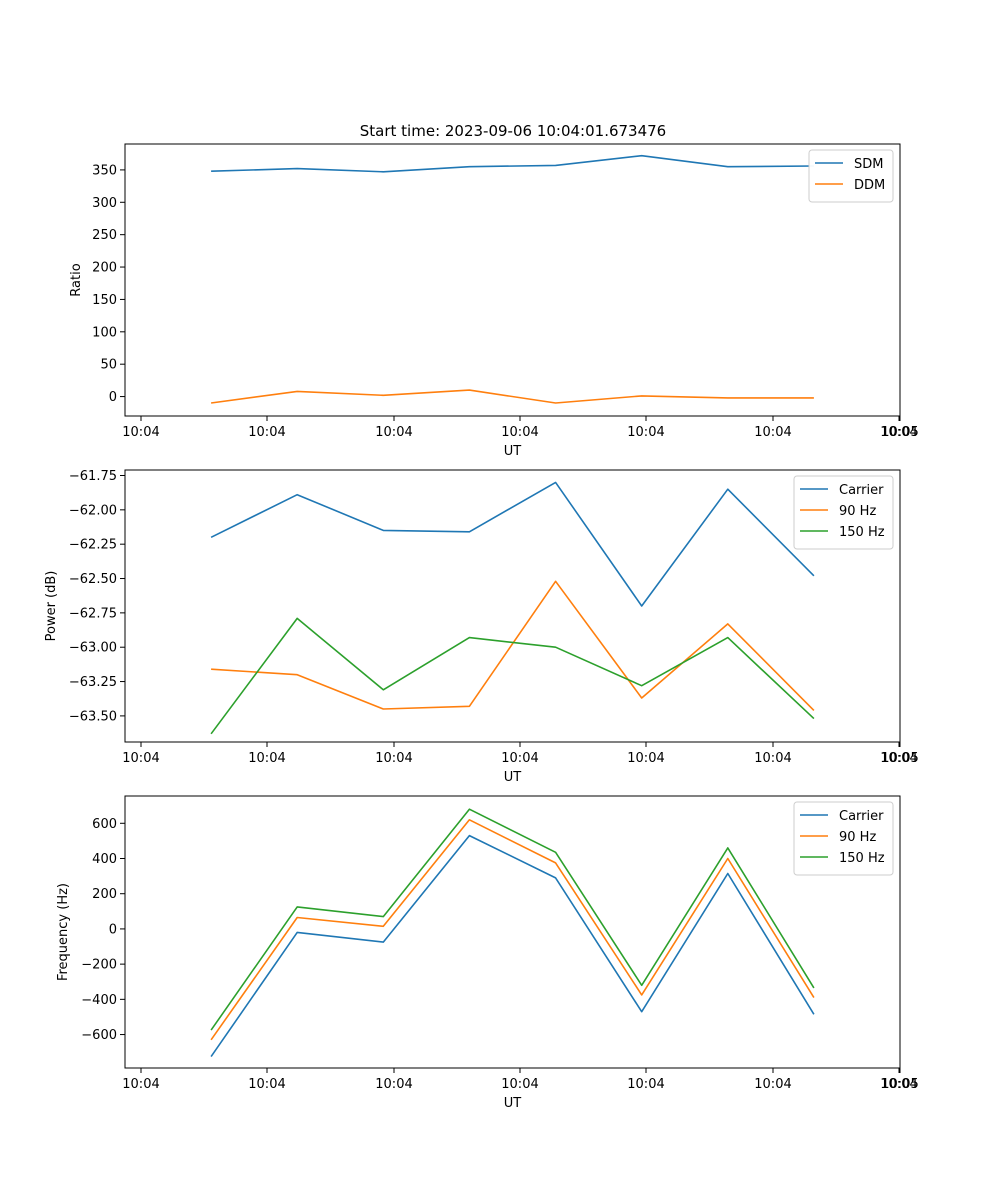  I want to click on y-tick-label: 350, so click(104, 170).